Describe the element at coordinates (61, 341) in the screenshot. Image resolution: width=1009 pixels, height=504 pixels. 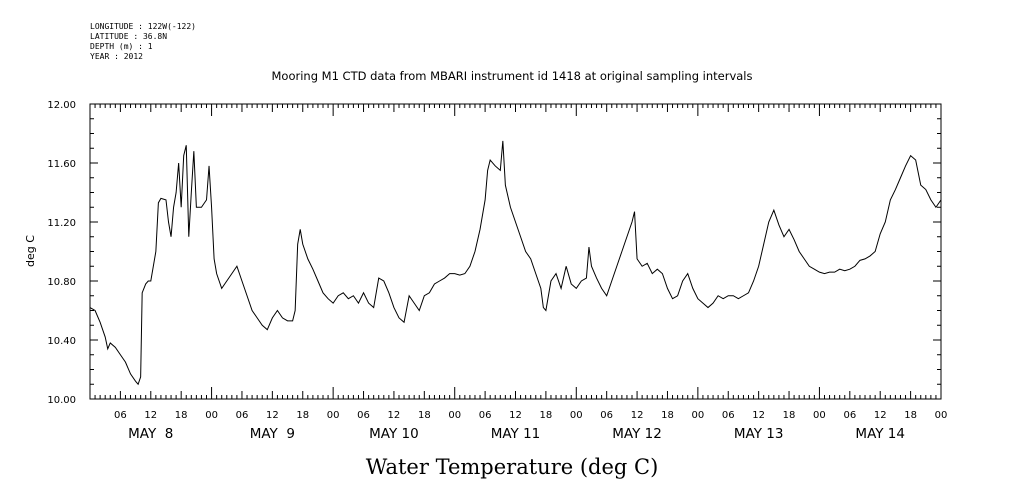
I see `y-tick-label: 10.40` at that location.